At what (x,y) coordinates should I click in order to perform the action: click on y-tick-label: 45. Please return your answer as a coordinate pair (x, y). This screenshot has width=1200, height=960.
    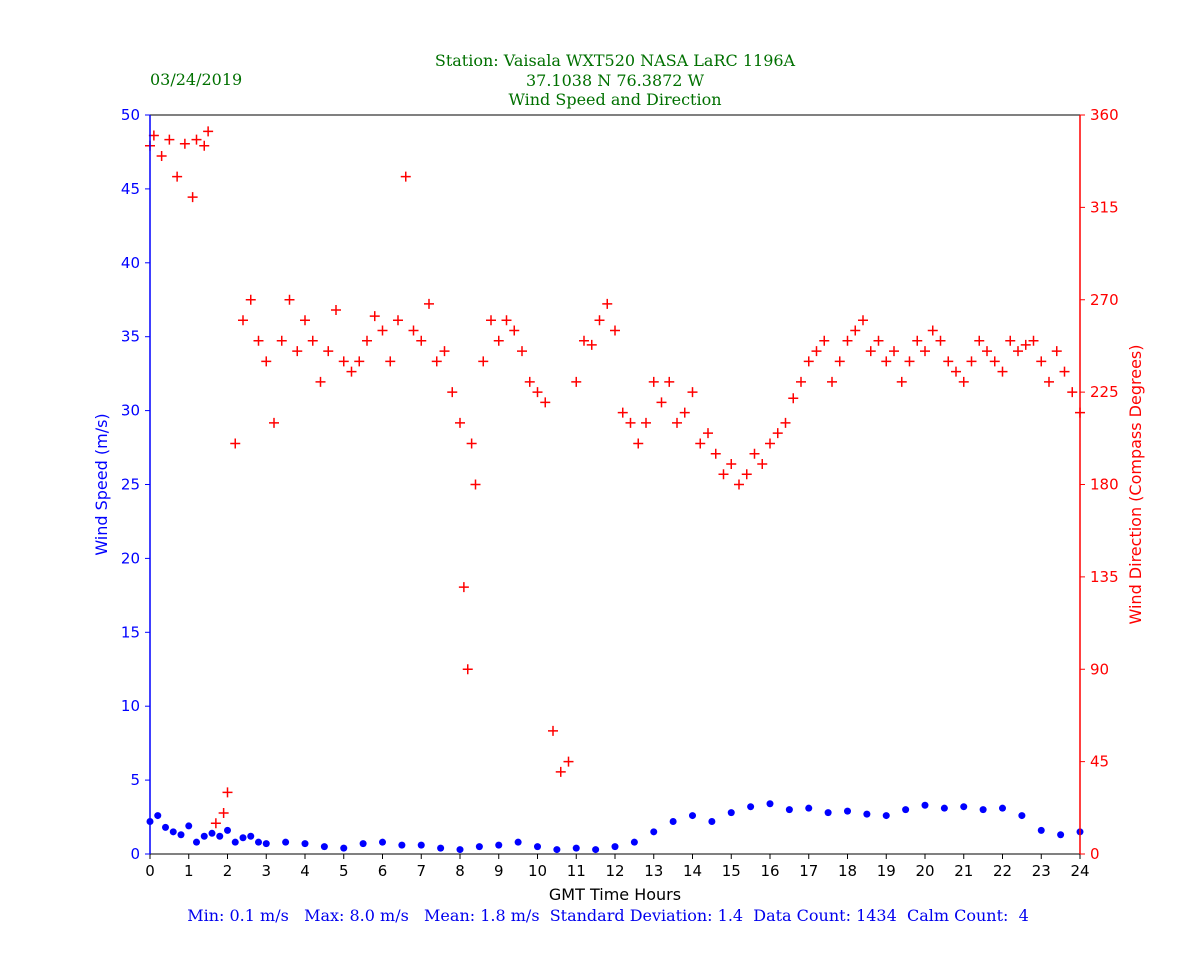
    Looking at the image, I should click on (130, 189).